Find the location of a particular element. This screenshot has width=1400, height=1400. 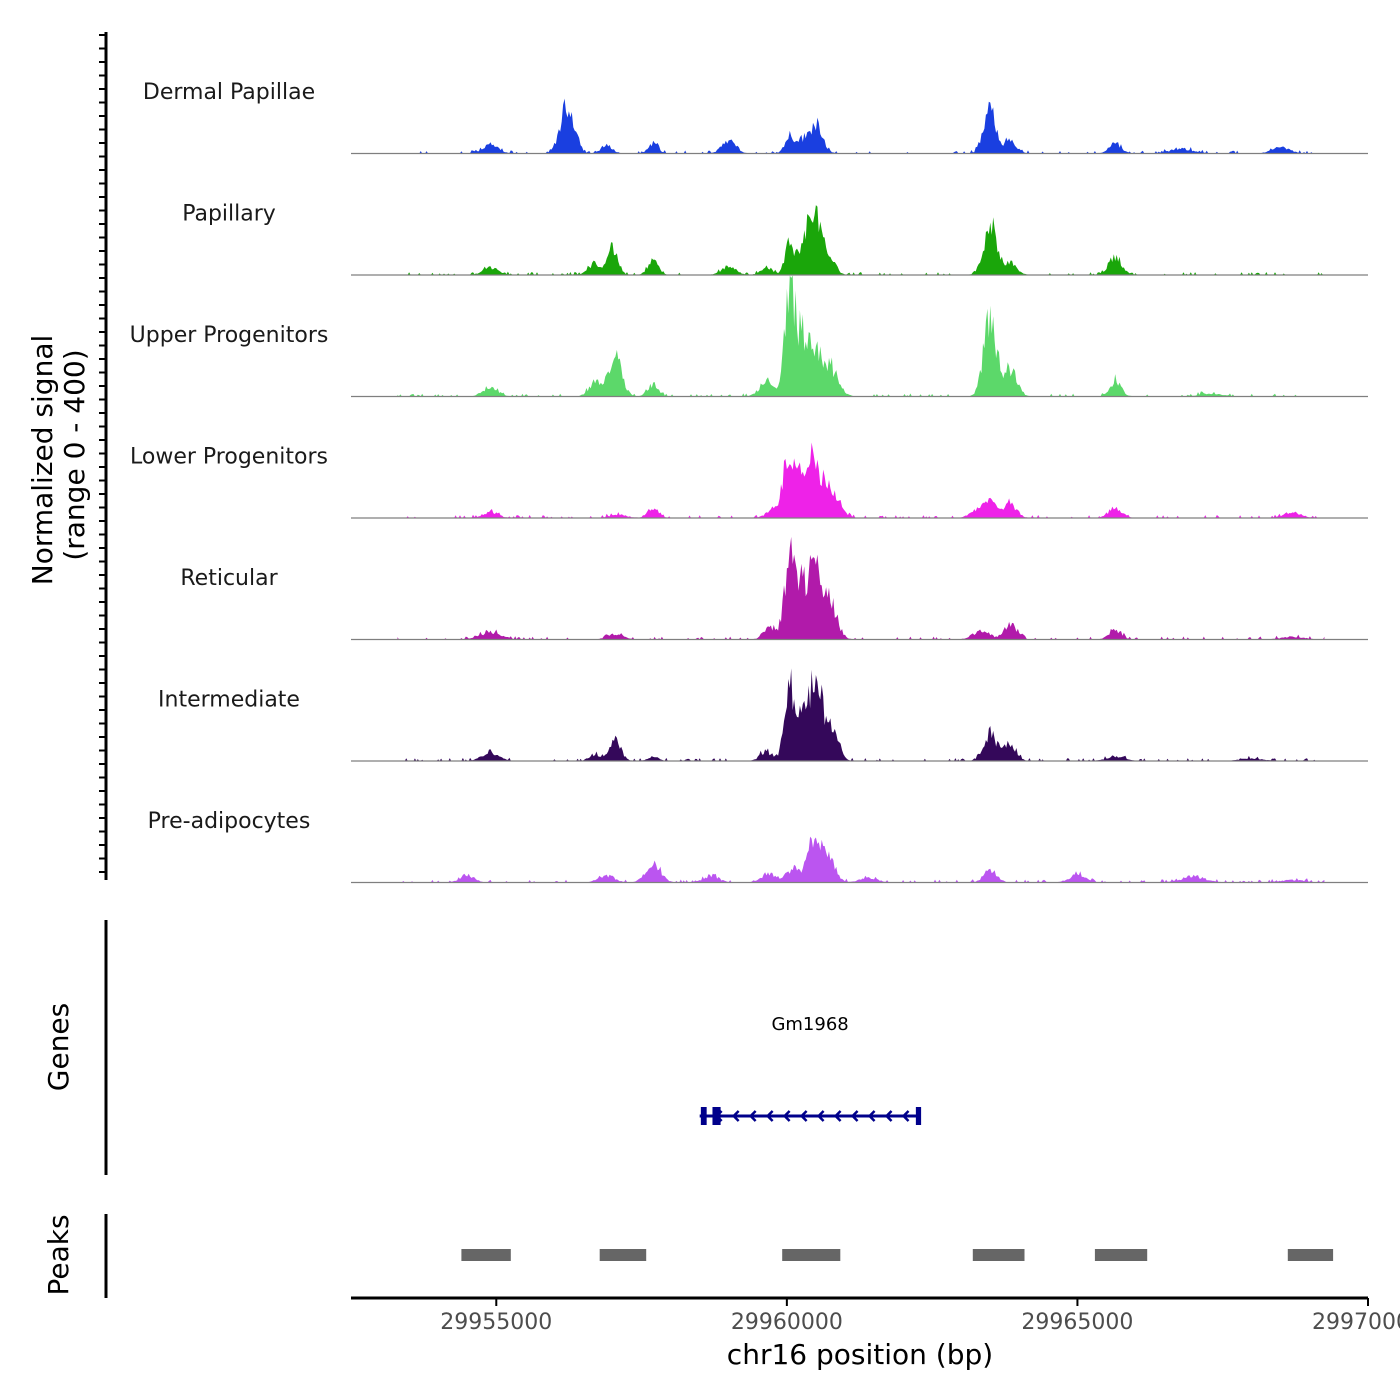

track-reticular: Reticular is located at coordinates (774, 588).